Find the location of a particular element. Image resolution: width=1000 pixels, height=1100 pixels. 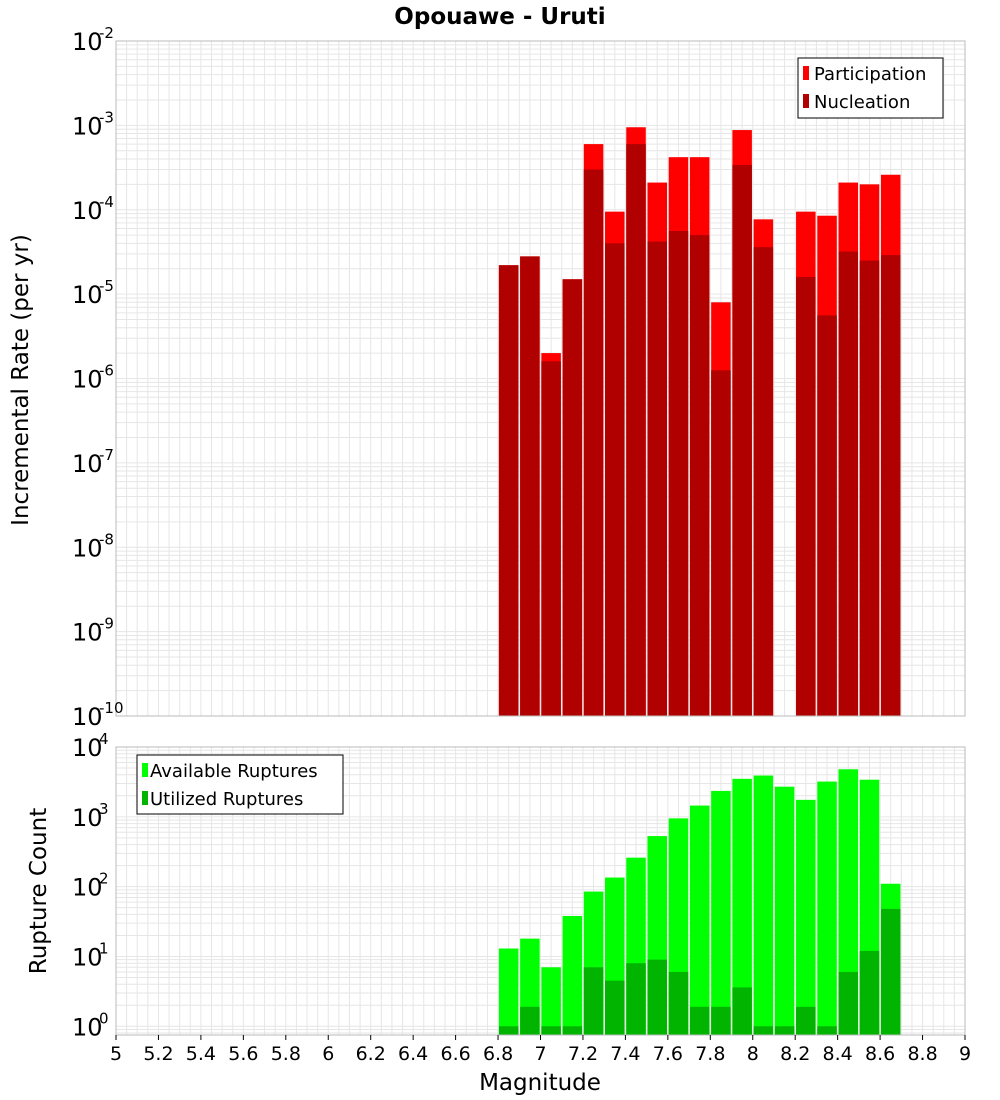

x-tick-label: 5.4 is located at coordinates (201, 1054).